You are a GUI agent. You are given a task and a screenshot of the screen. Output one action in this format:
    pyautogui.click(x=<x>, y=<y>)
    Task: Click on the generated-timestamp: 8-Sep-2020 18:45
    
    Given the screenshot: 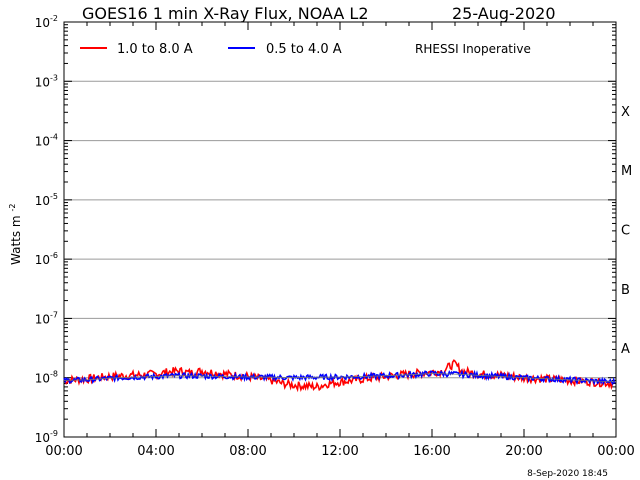 What is the action you would take?
    pyautogui.click(x=567, y=474)
    